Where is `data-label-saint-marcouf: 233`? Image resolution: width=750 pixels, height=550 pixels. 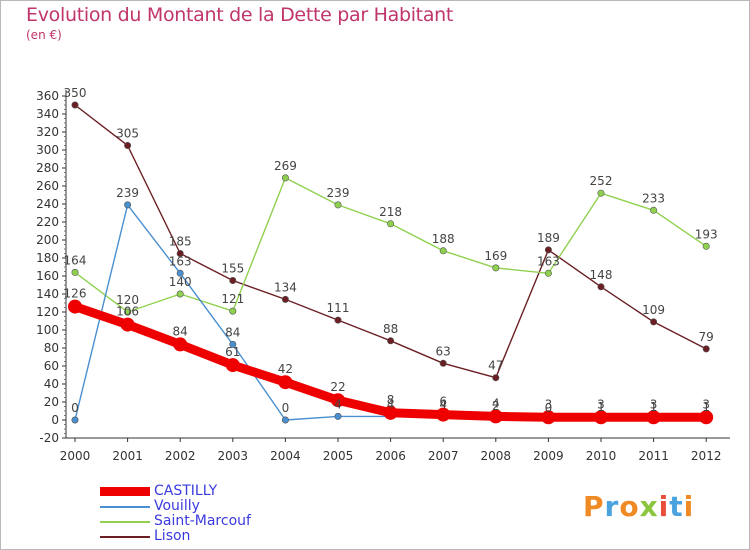
data-label-saint-marcouf: 233 is located at coordinates (653, 198).